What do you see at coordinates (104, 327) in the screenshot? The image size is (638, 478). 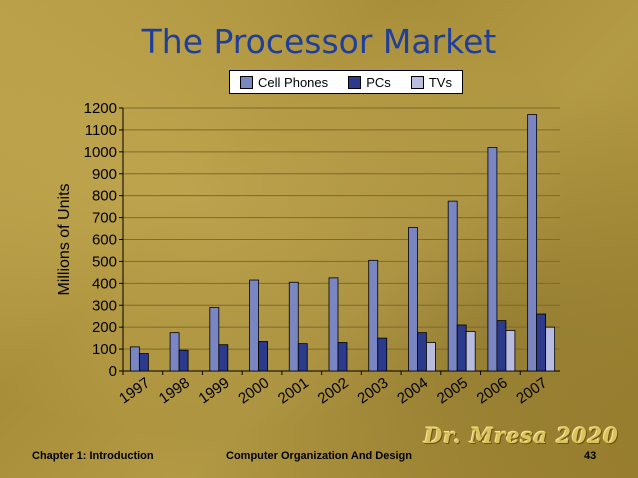 I see `y-tick-label: 200` at bounding box center [104, 327].